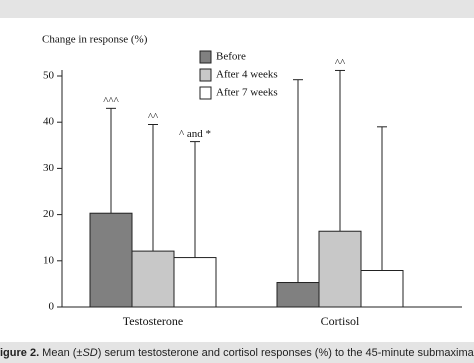  I want to click on x-tick-label: Testosterone, so click(153, 321).